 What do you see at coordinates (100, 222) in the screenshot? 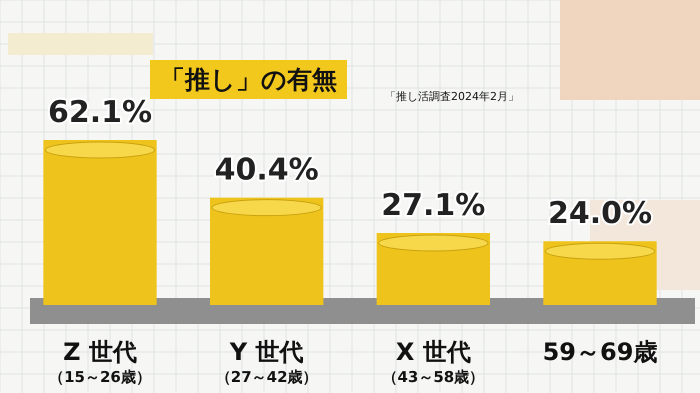
I see `bar` at bounding box center [100, 222].